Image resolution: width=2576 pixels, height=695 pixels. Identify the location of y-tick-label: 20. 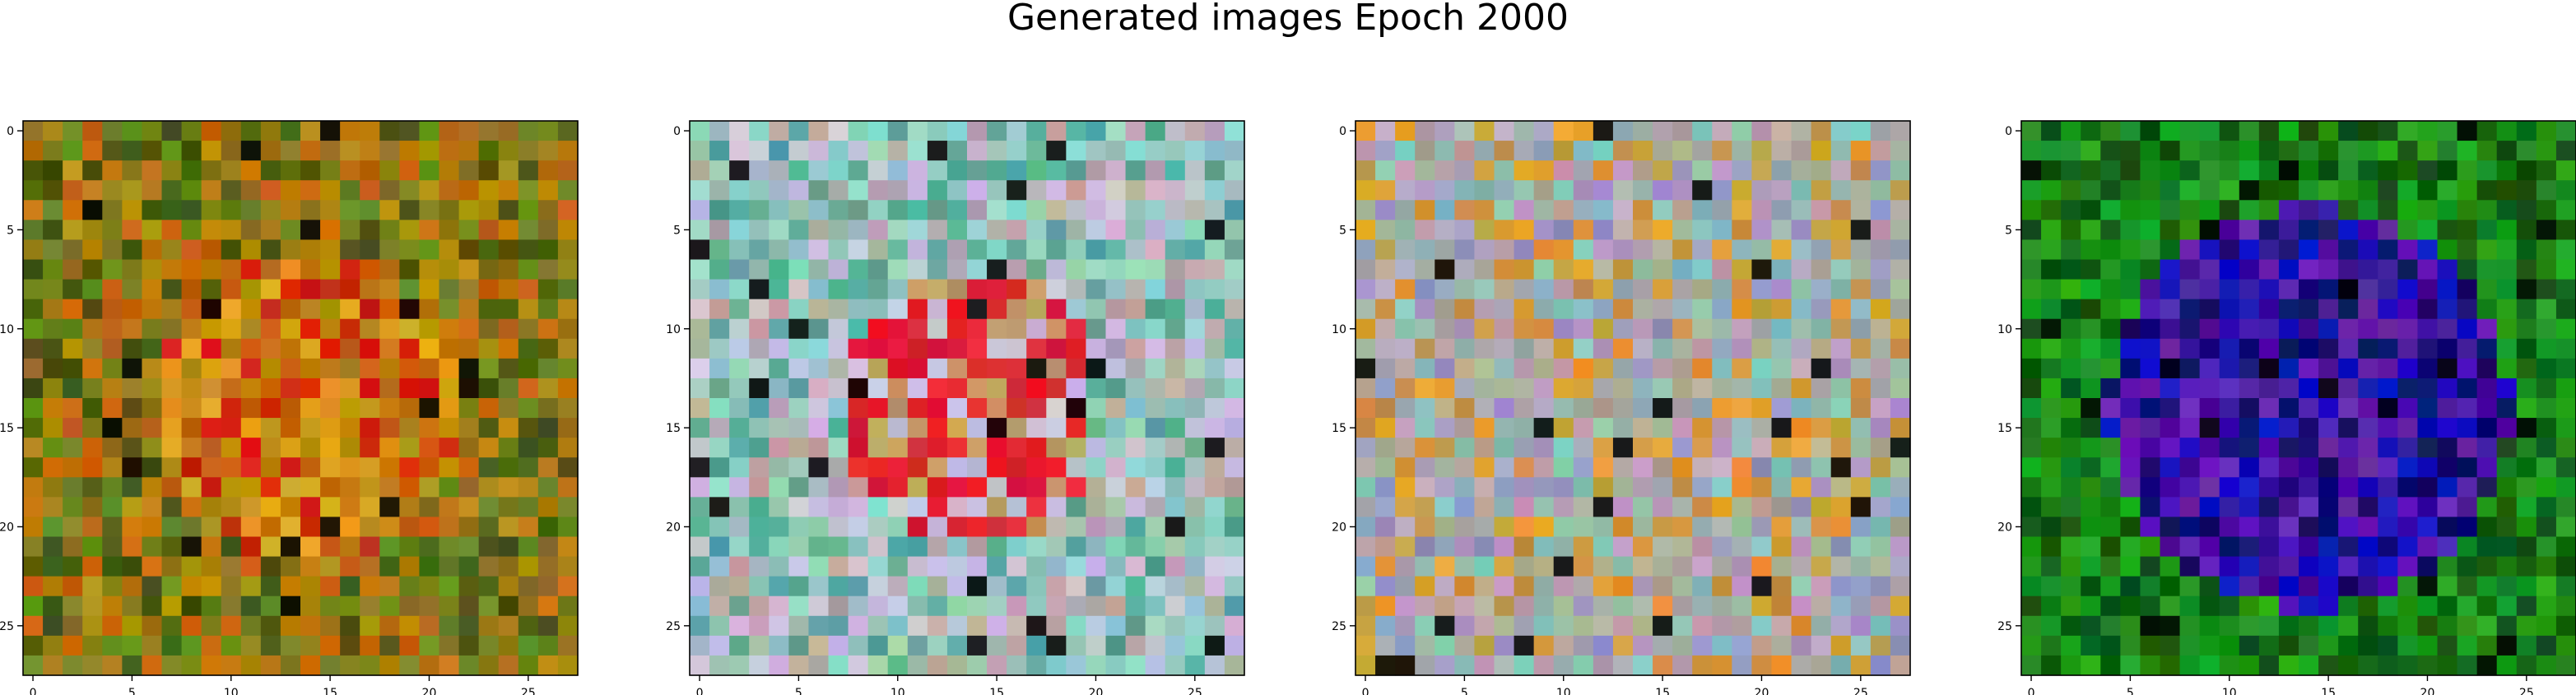
(1339, 527).